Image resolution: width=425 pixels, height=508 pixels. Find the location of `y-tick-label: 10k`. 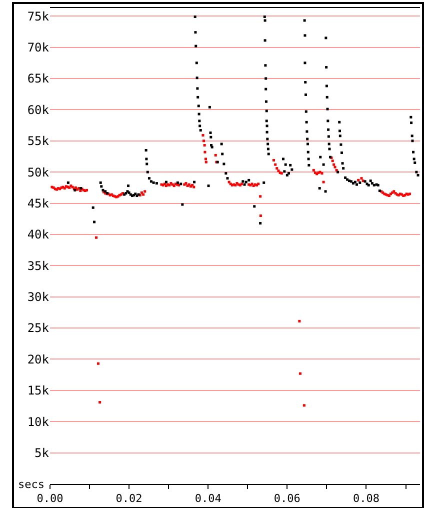

y-tick-label: 10k is located at coordinates (38, 421).